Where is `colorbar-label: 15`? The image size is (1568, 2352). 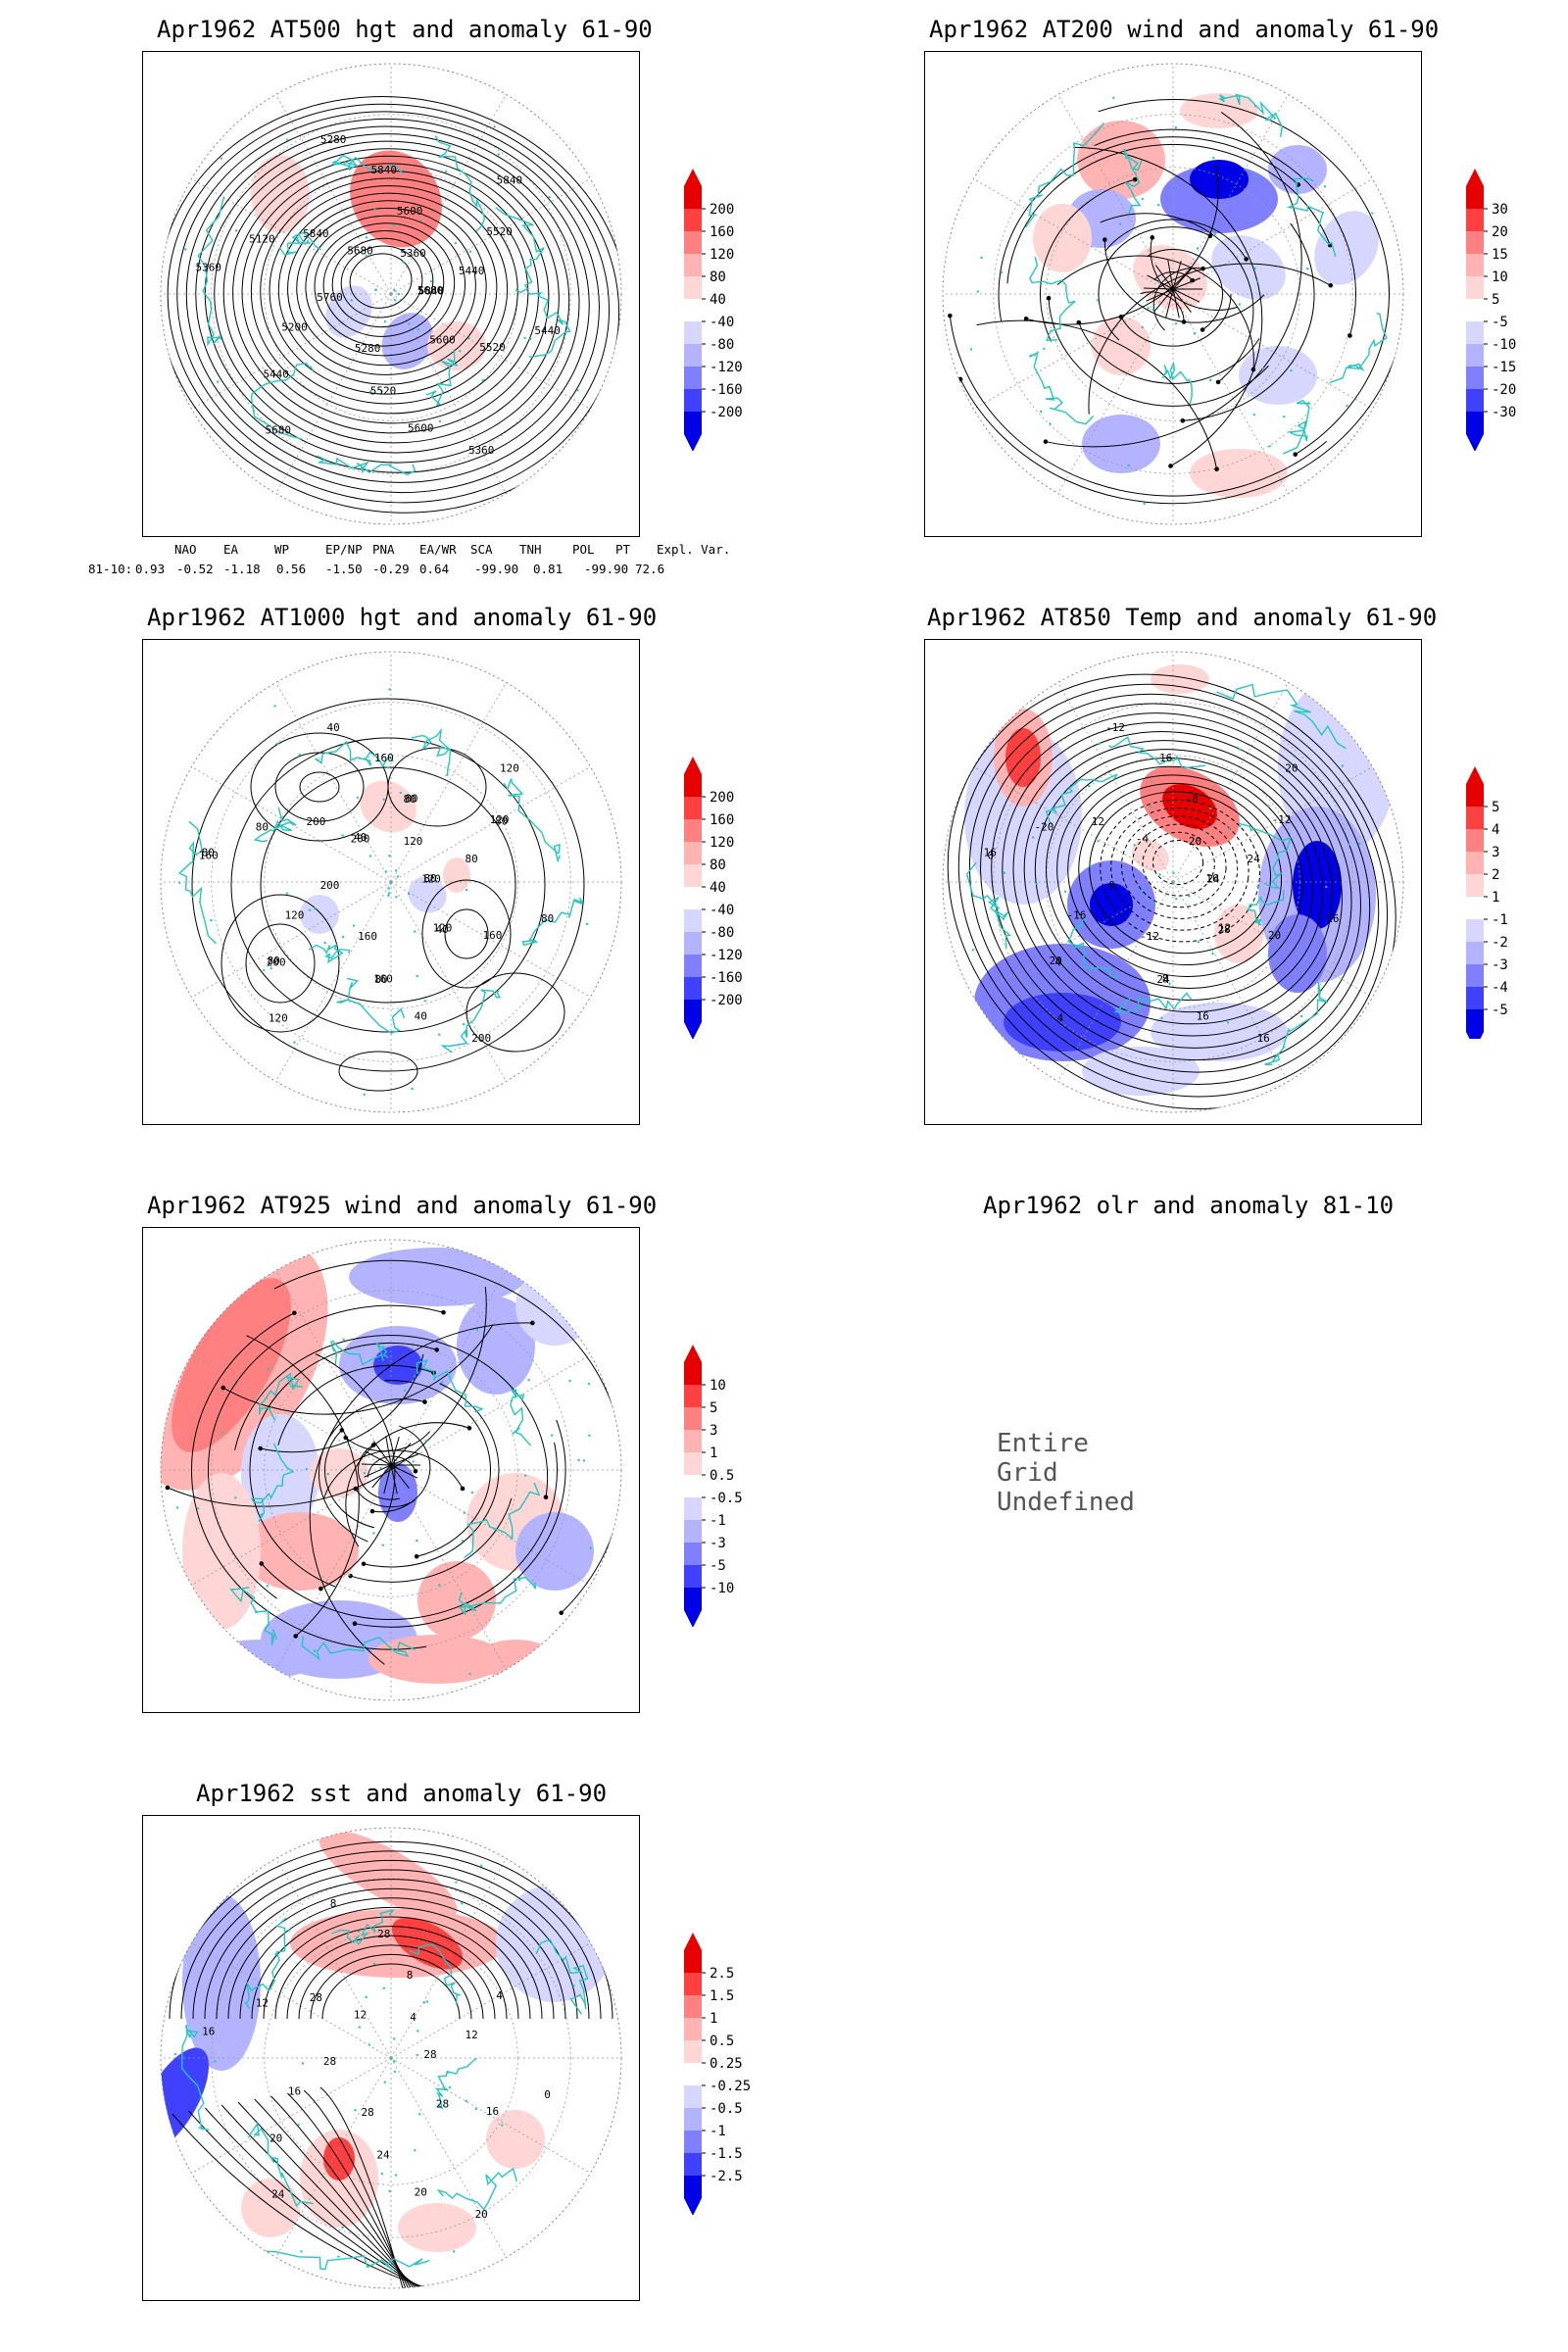 colorbar-label: 15 is located at coordinates (1500, 255).